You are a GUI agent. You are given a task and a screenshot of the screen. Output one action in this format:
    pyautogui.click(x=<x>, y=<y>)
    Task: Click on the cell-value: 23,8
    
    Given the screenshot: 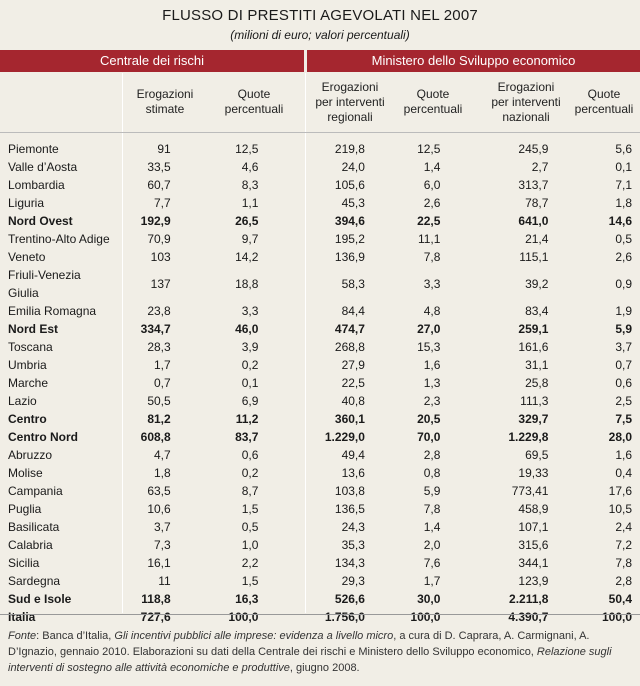 What is the action you would take?
    pyautogui.click(x=159, y=311)
    